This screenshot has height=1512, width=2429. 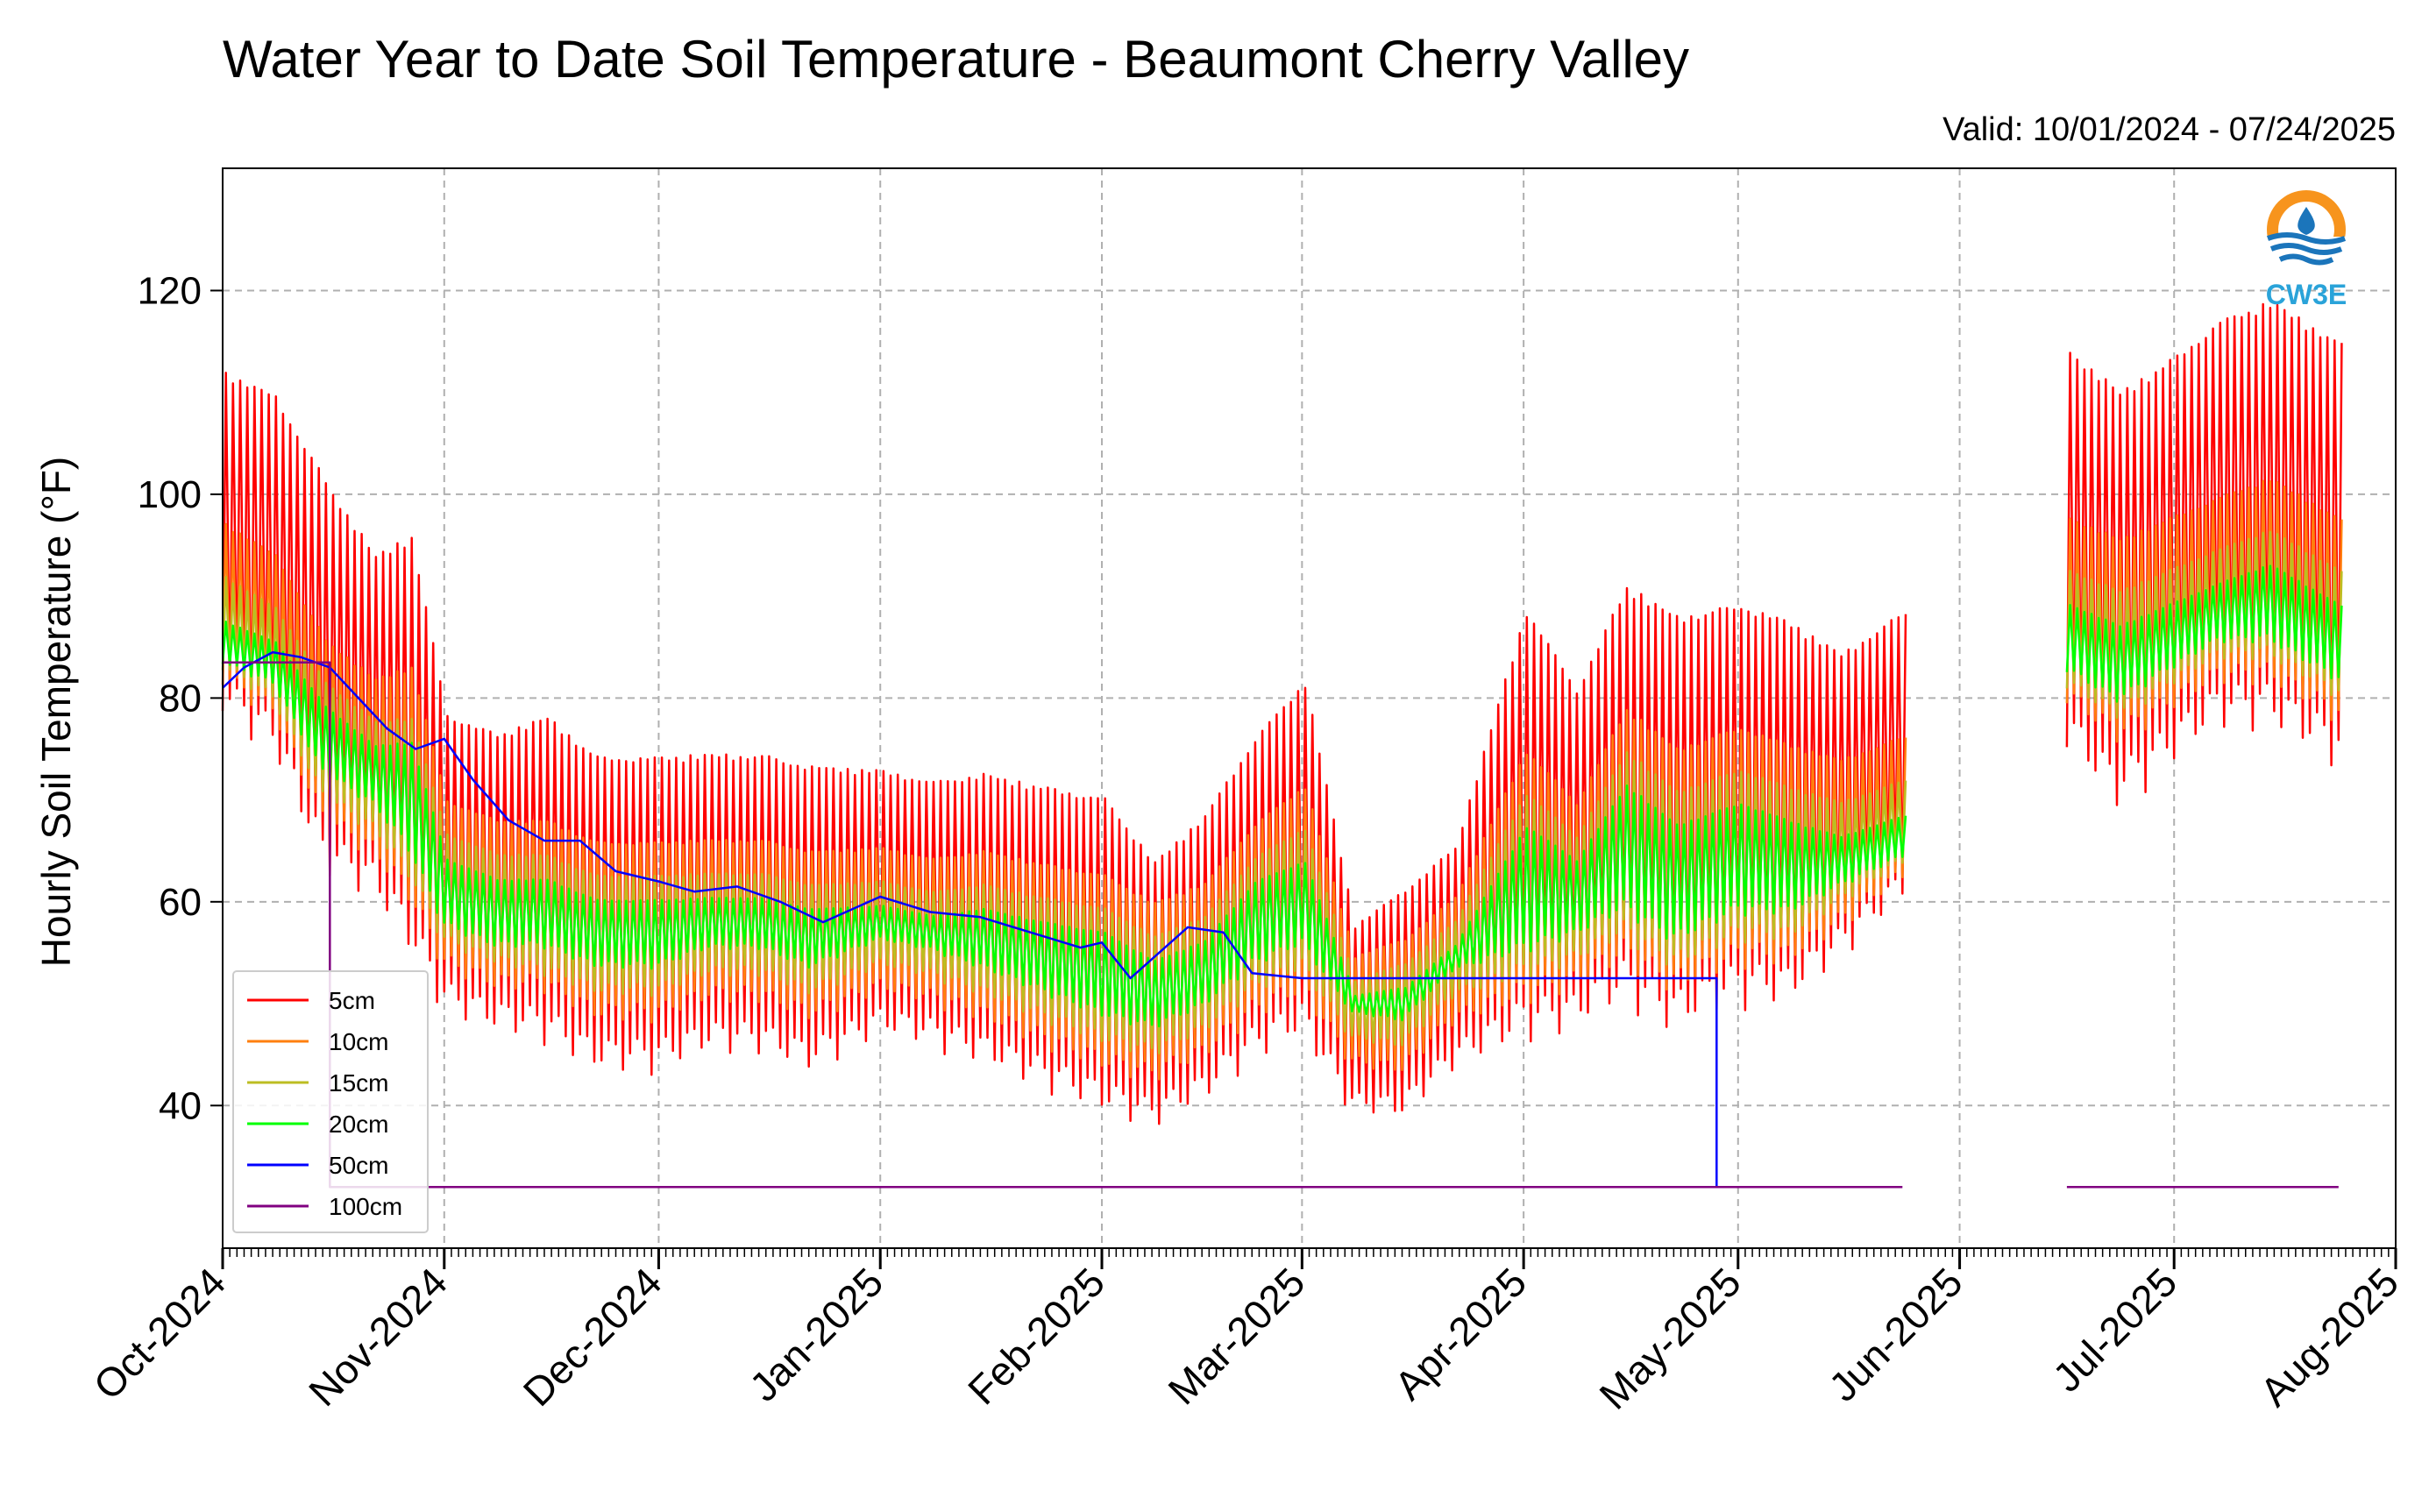 I want to click on x-tick-label: Jul-2025, so click(x=2115, y=1330).